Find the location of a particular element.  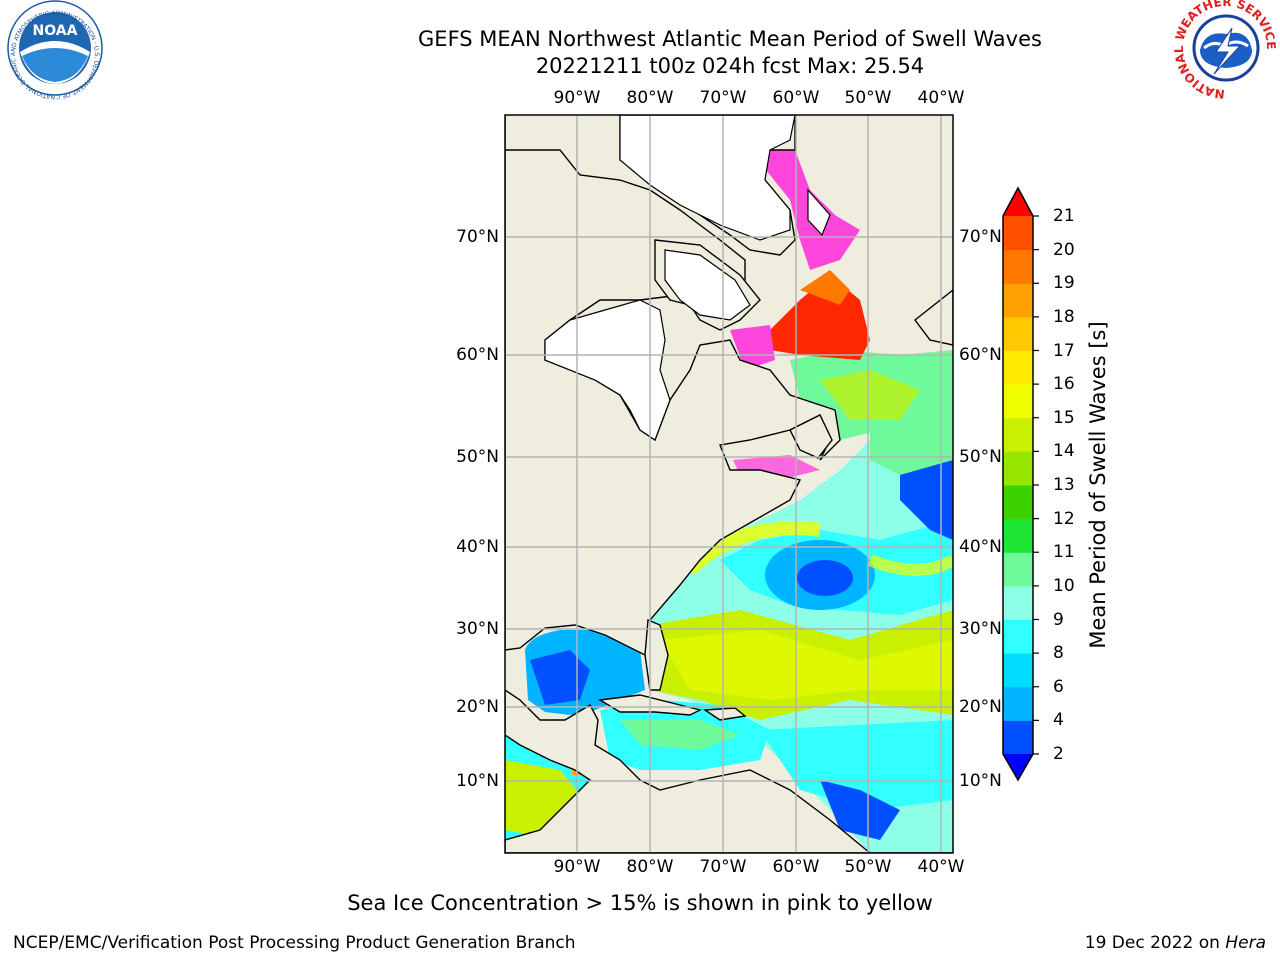

colorbar-over-arrow is located at coordinates (1018, 202).